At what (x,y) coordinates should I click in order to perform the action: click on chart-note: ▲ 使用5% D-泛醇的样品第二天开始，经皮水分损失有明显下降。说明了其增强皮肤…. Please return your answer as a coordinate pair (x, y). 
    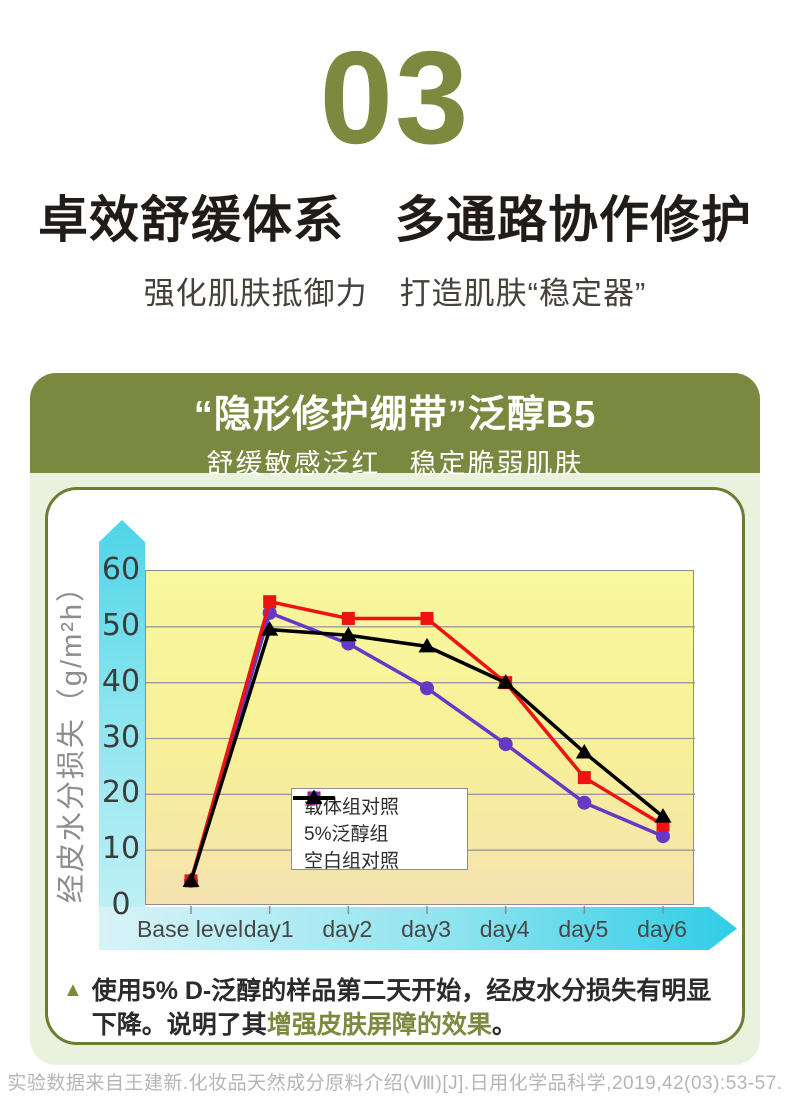
    Looking at the image, I should click on (392, 1008).